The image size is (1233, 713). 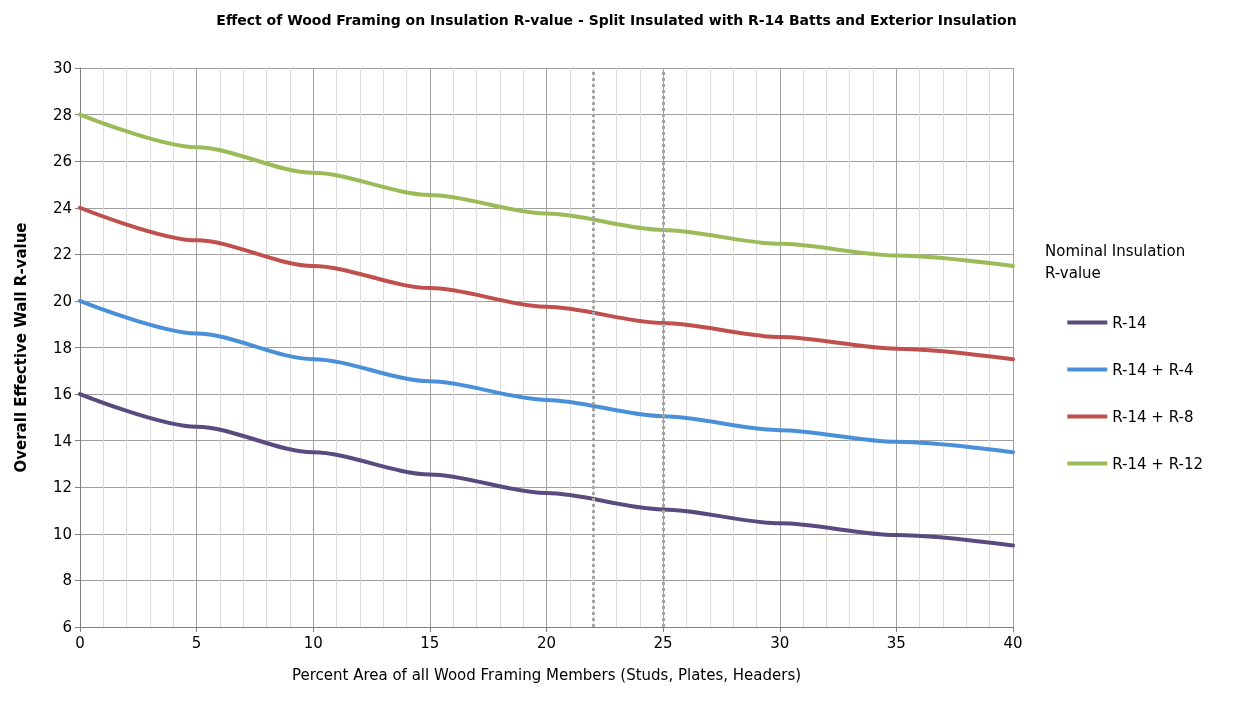 I want to click on legend-label: R-14 + R-8, so click(x=1153, y=416).